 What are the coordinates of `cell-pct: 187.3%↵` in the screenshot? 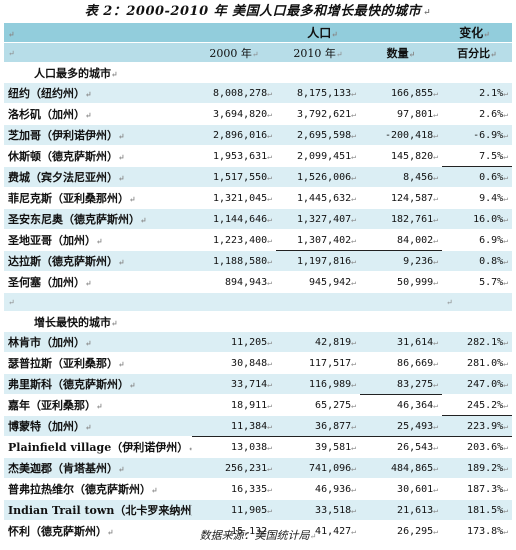 It's located at (477, 489).